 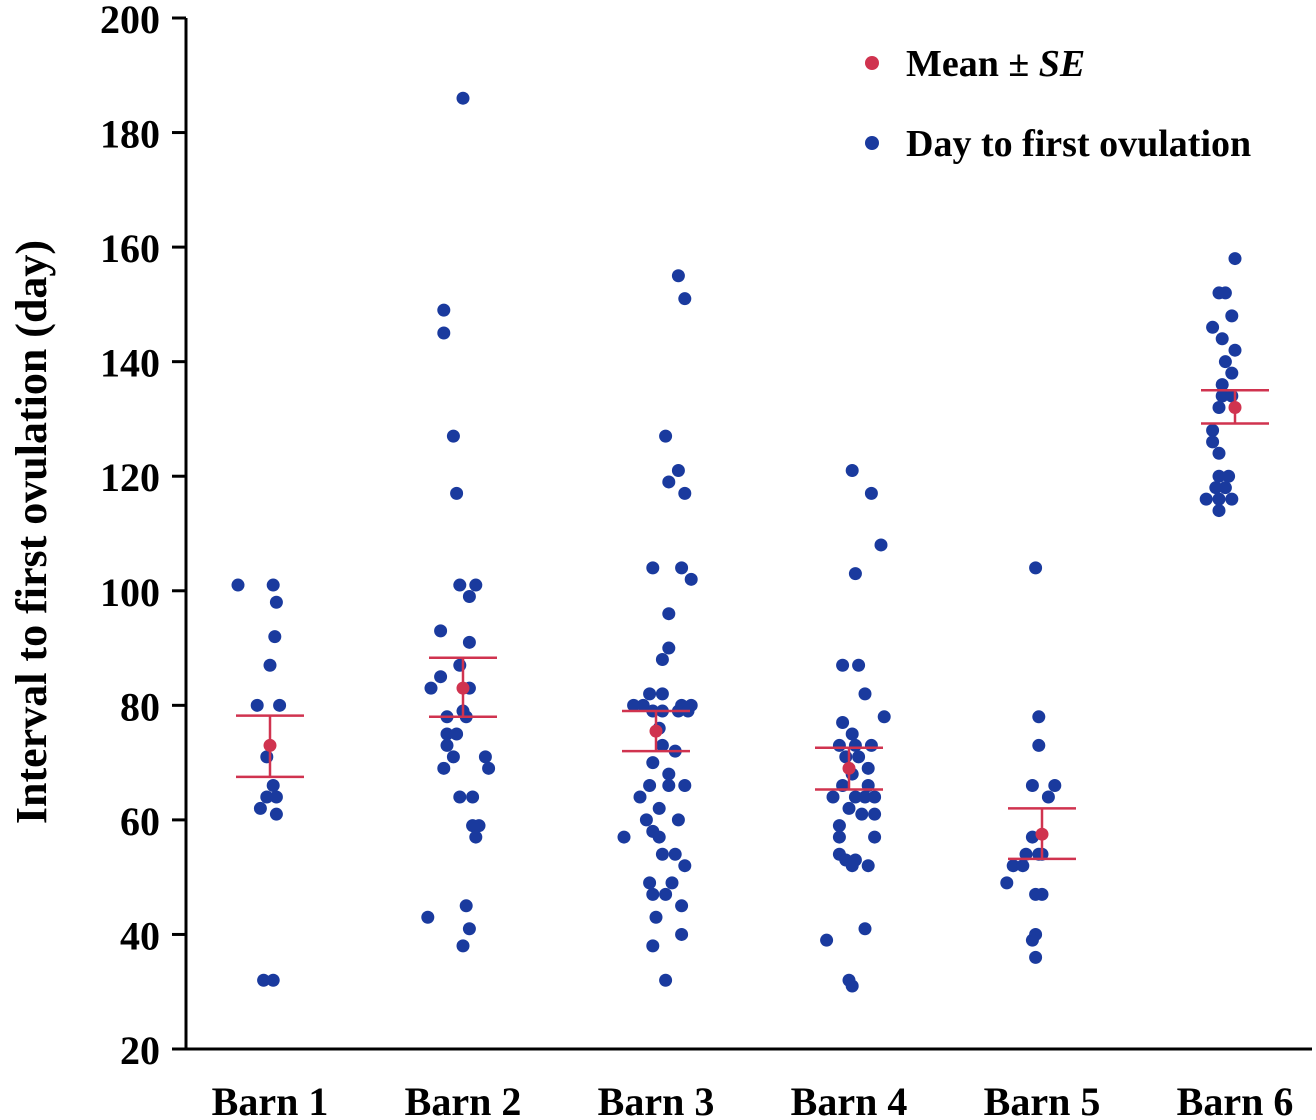 What do you see at coordinates (1235, 407) in the screenshot?
I see `mean-point-barn6` at bounding box center [1235, 407].